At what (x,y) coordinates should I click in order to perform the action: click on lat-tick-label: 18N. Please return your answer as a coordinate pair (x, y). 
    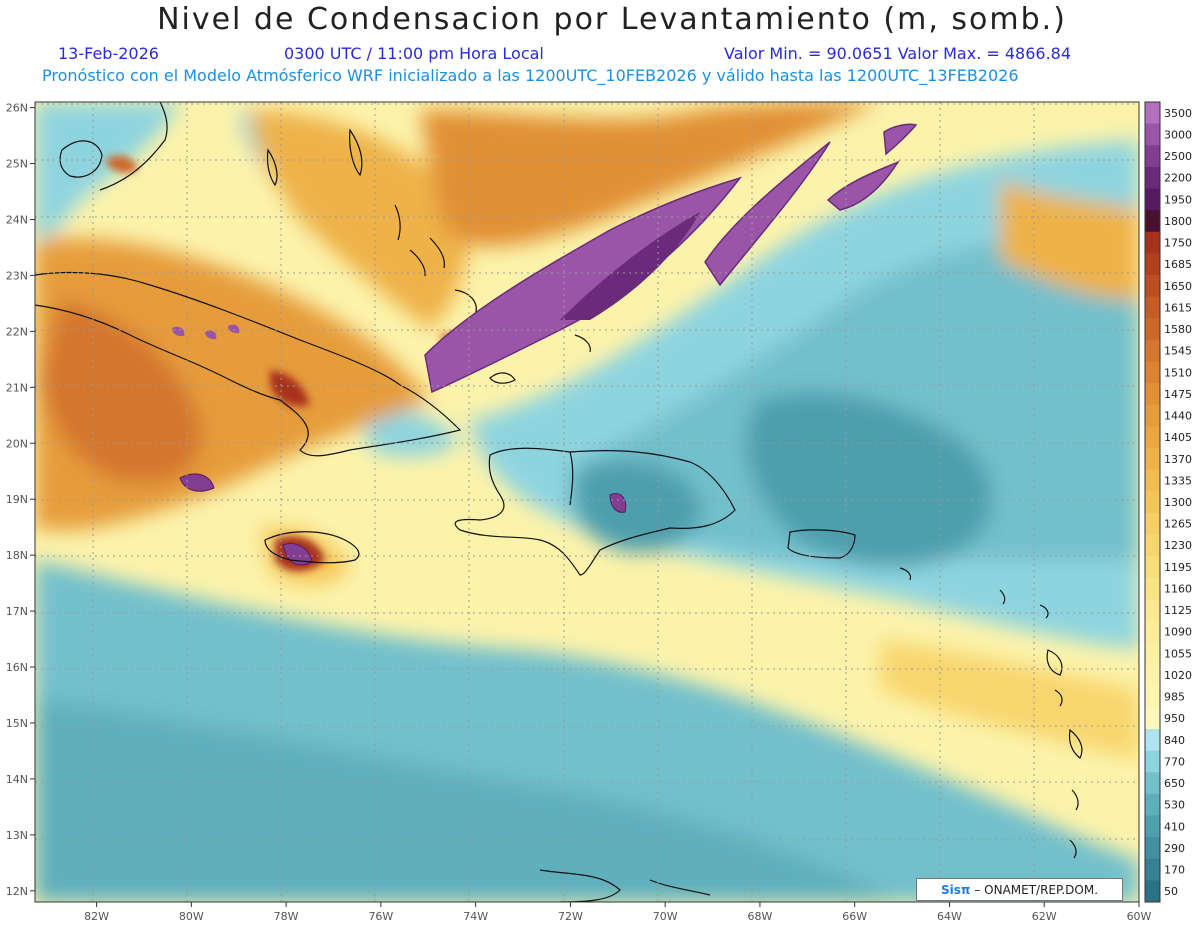
    Looking at the image, I should click on (17, 555).